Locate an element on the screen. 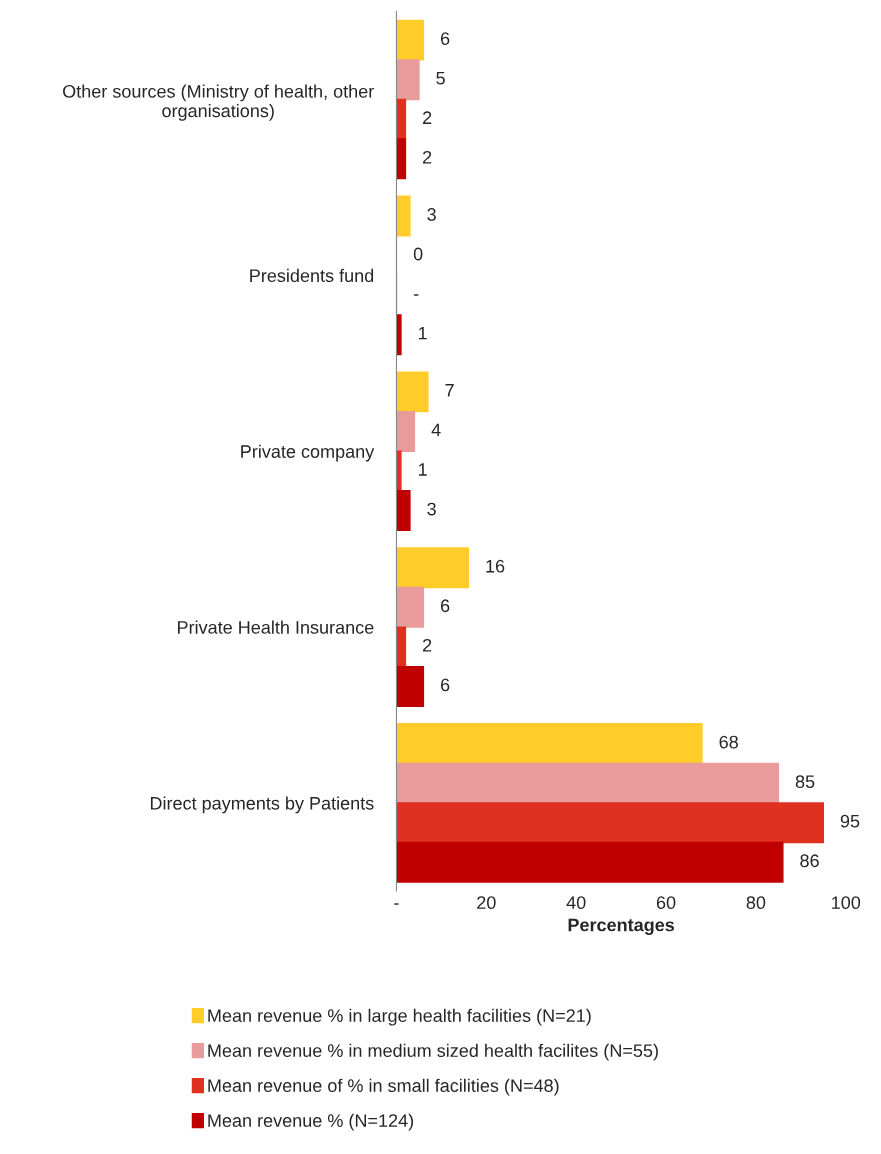 Image resolution: width=881 pixels, height=1154 pixels. legend-label: Mean revenue % in large health facilities (N=21) is located at coordinates (399, 1017).